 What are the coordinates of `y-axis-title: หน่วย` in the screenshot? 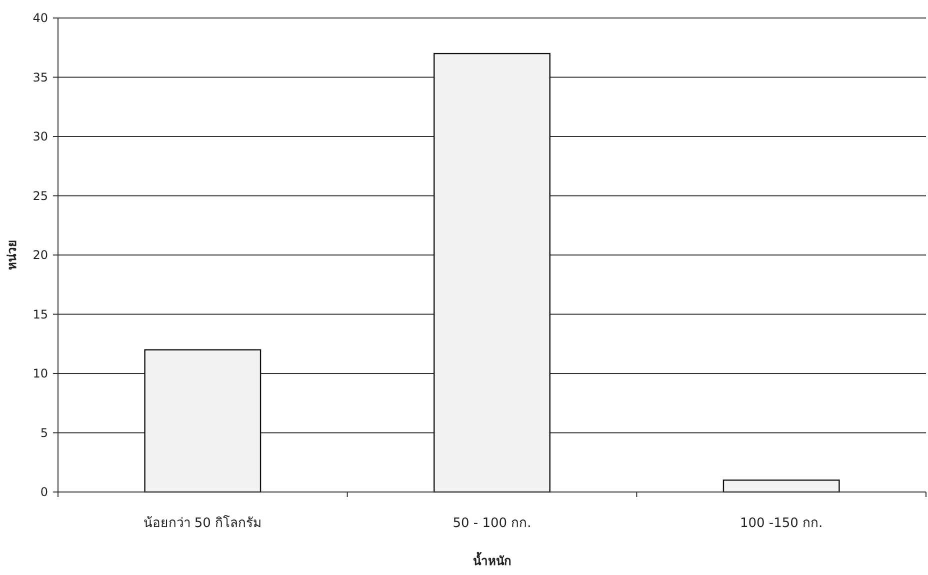 It's located at (12, 255).